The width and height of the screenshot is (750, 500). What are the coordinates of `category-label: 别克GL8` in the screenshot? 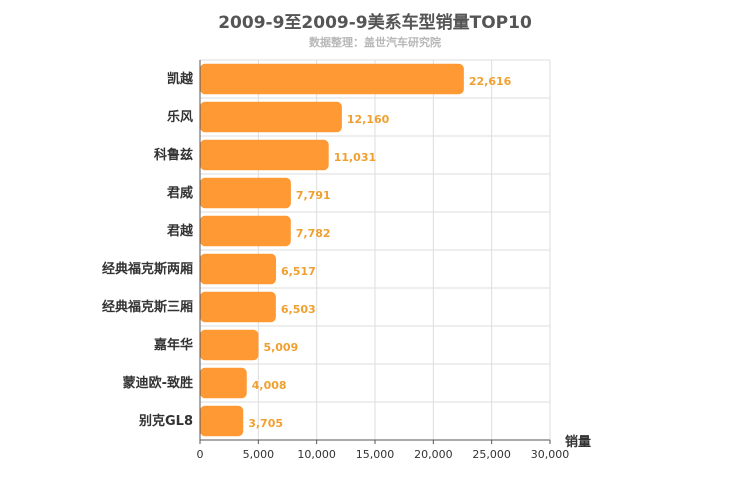 It's located at (165, 421).